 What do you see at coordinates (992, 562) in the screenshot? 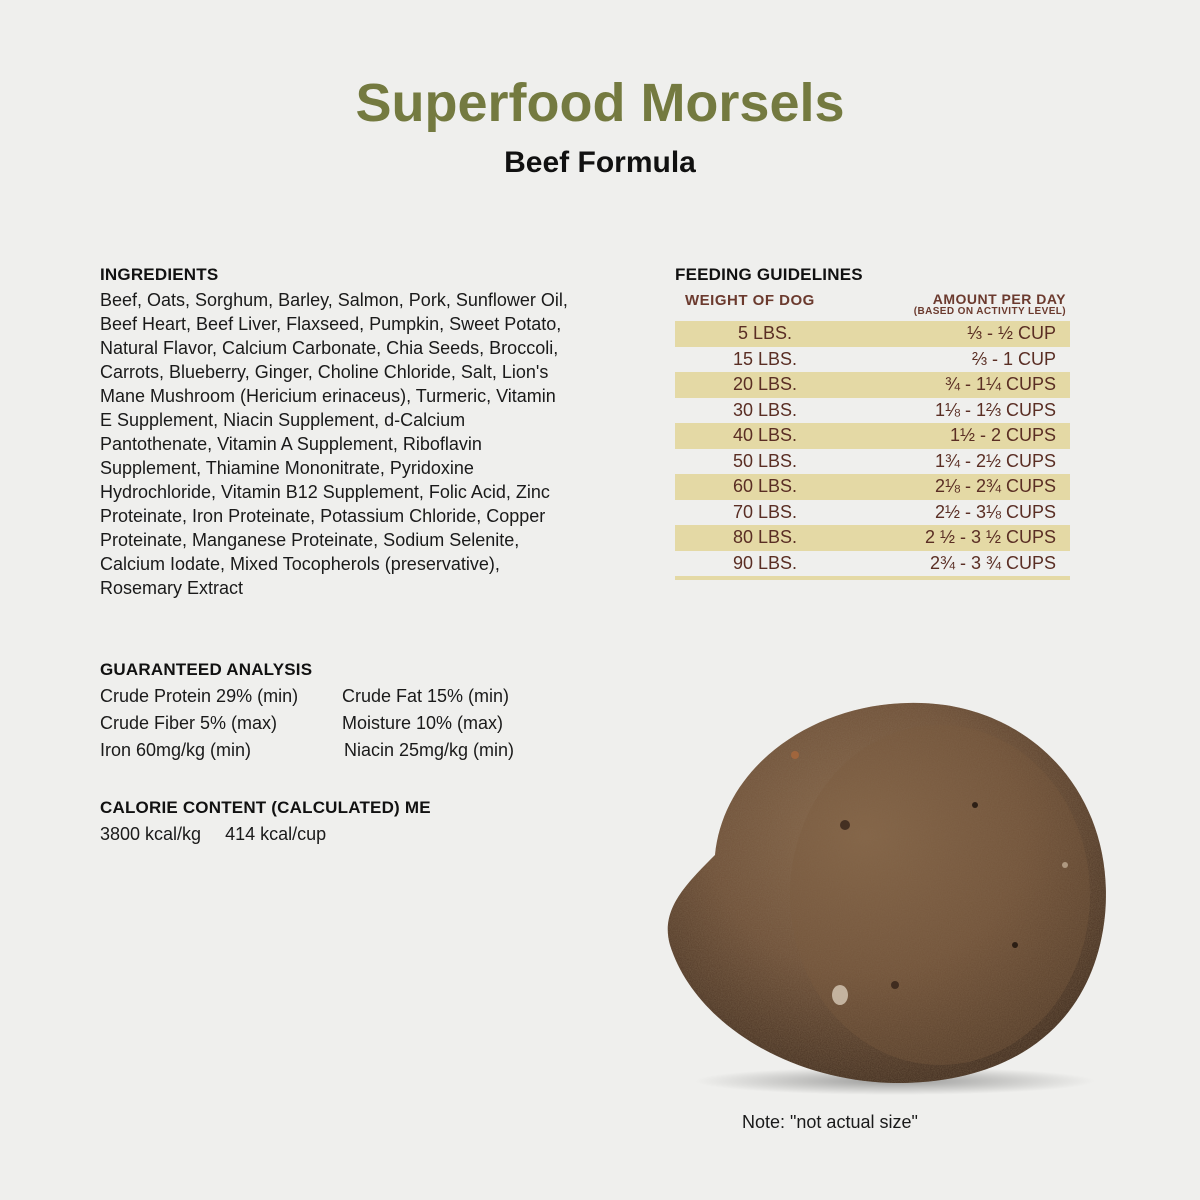
I see `feeding-row-amount: 2¾ - 3 ¾ CUPS` at bounding box center [992, 562].